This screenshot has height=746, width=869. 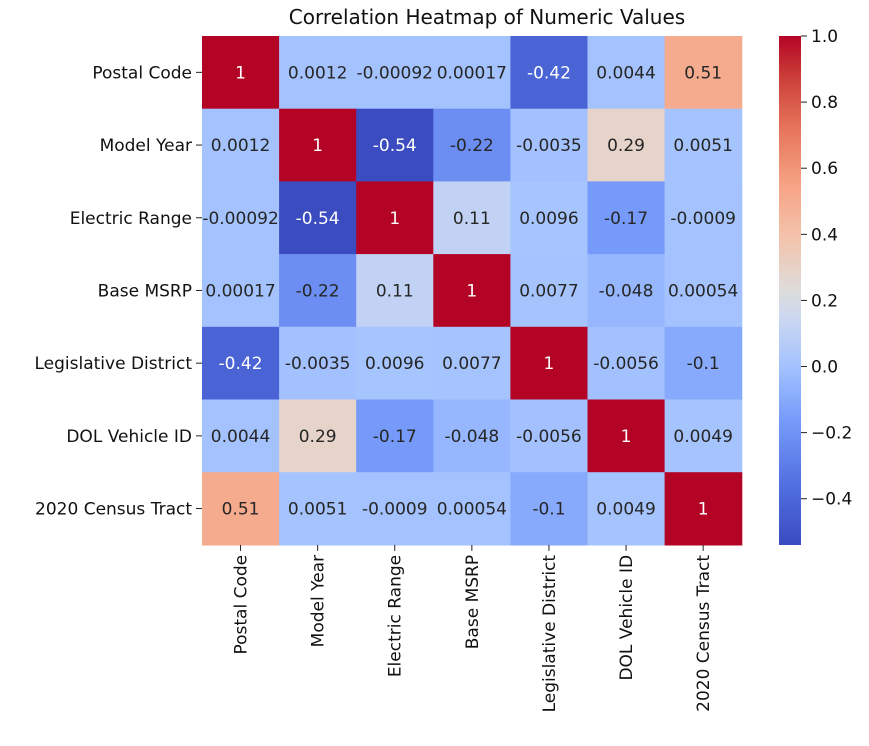 I want to click on x-tick-label: Model Year, so click(x=319, y=601).